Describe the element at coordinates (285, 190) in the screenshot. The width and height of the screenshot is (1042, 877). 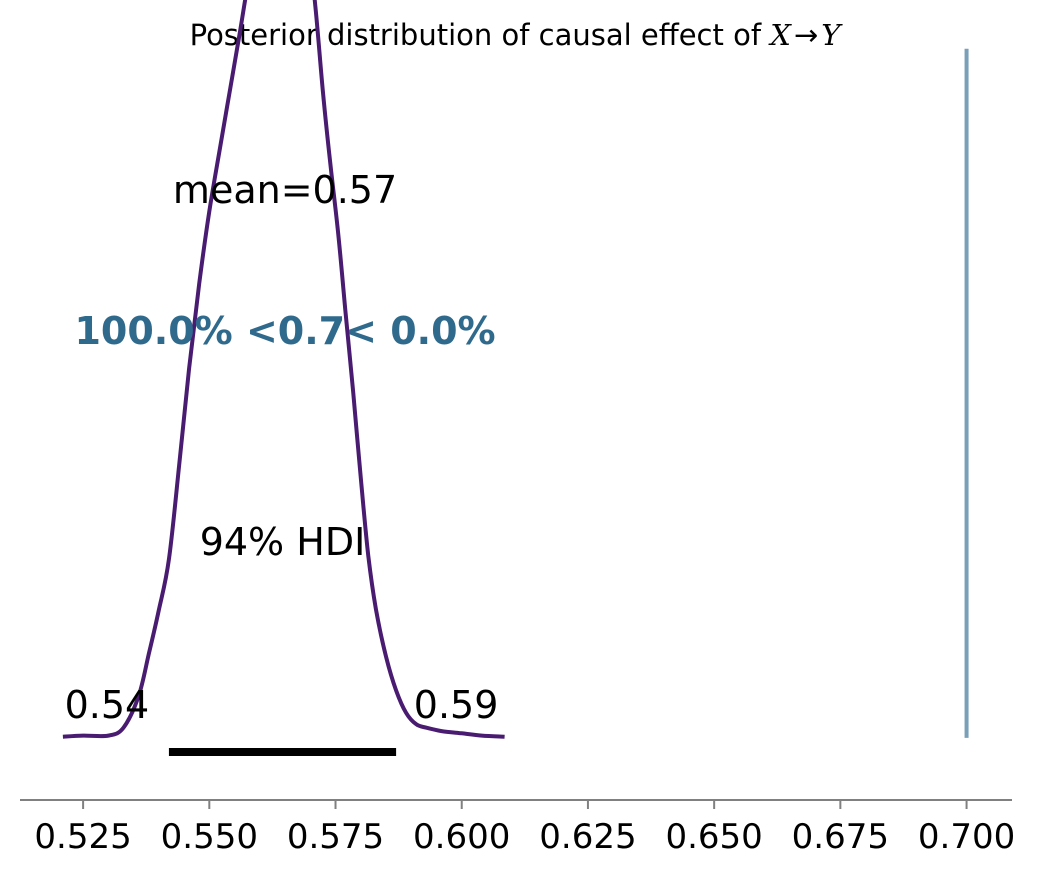
I see `mean-label: mean=0.57` at that location.